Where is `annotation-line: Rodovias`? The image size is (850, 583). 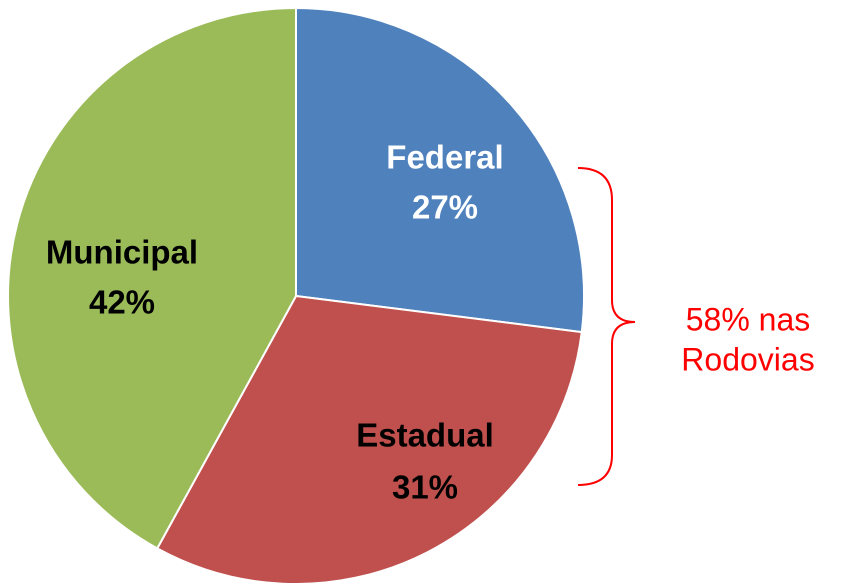 annotation-line: Rodovias is located at coordinates (747, 359).